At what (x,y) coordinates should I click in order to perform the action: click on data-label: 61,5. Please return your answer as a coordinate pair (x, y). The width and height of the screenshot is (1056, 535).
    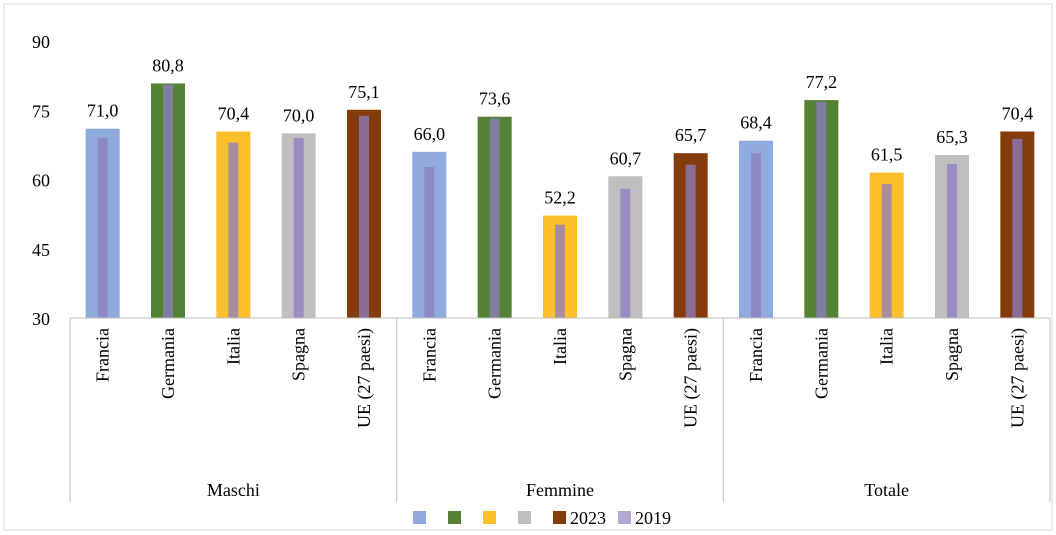
    Looking at the image, I should click on (887, 155).